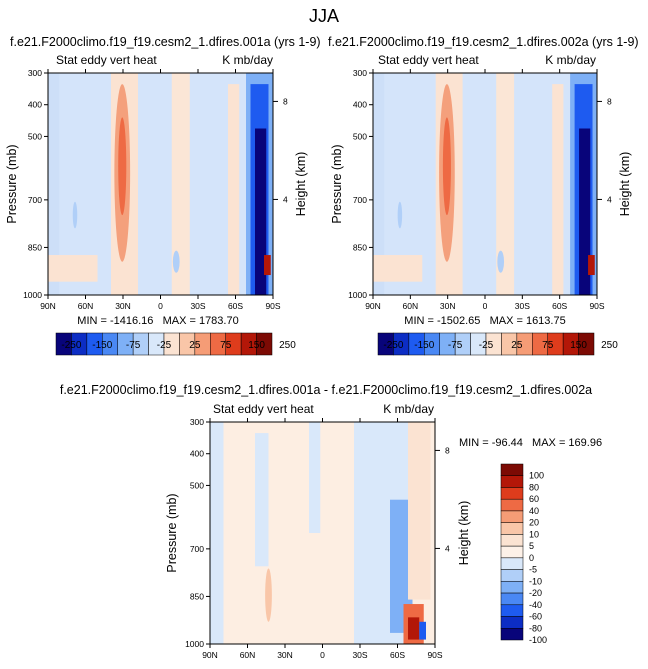 Image resolution: width=648 pixels, height=669 pixels. Describe the element at coordinates (533, 570) in the screenshot. I see `colorbar-label: -5` at that location.